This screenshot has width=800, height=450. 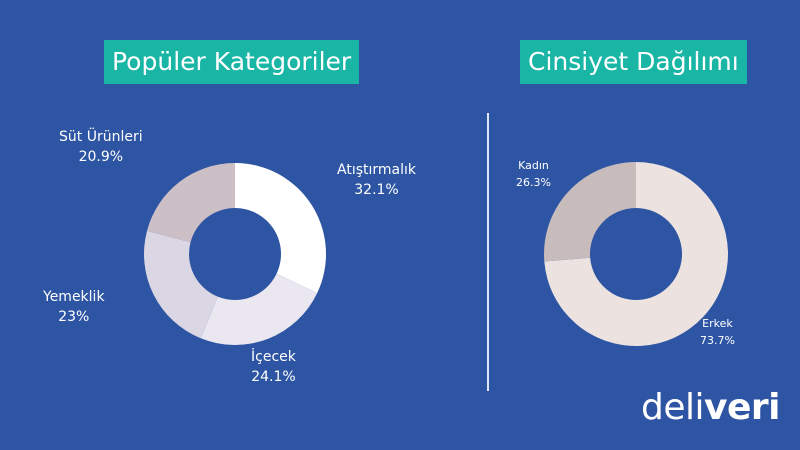 I want to click on label-yemeklik: Yemeklik 23%, so click(x=74, y=307).